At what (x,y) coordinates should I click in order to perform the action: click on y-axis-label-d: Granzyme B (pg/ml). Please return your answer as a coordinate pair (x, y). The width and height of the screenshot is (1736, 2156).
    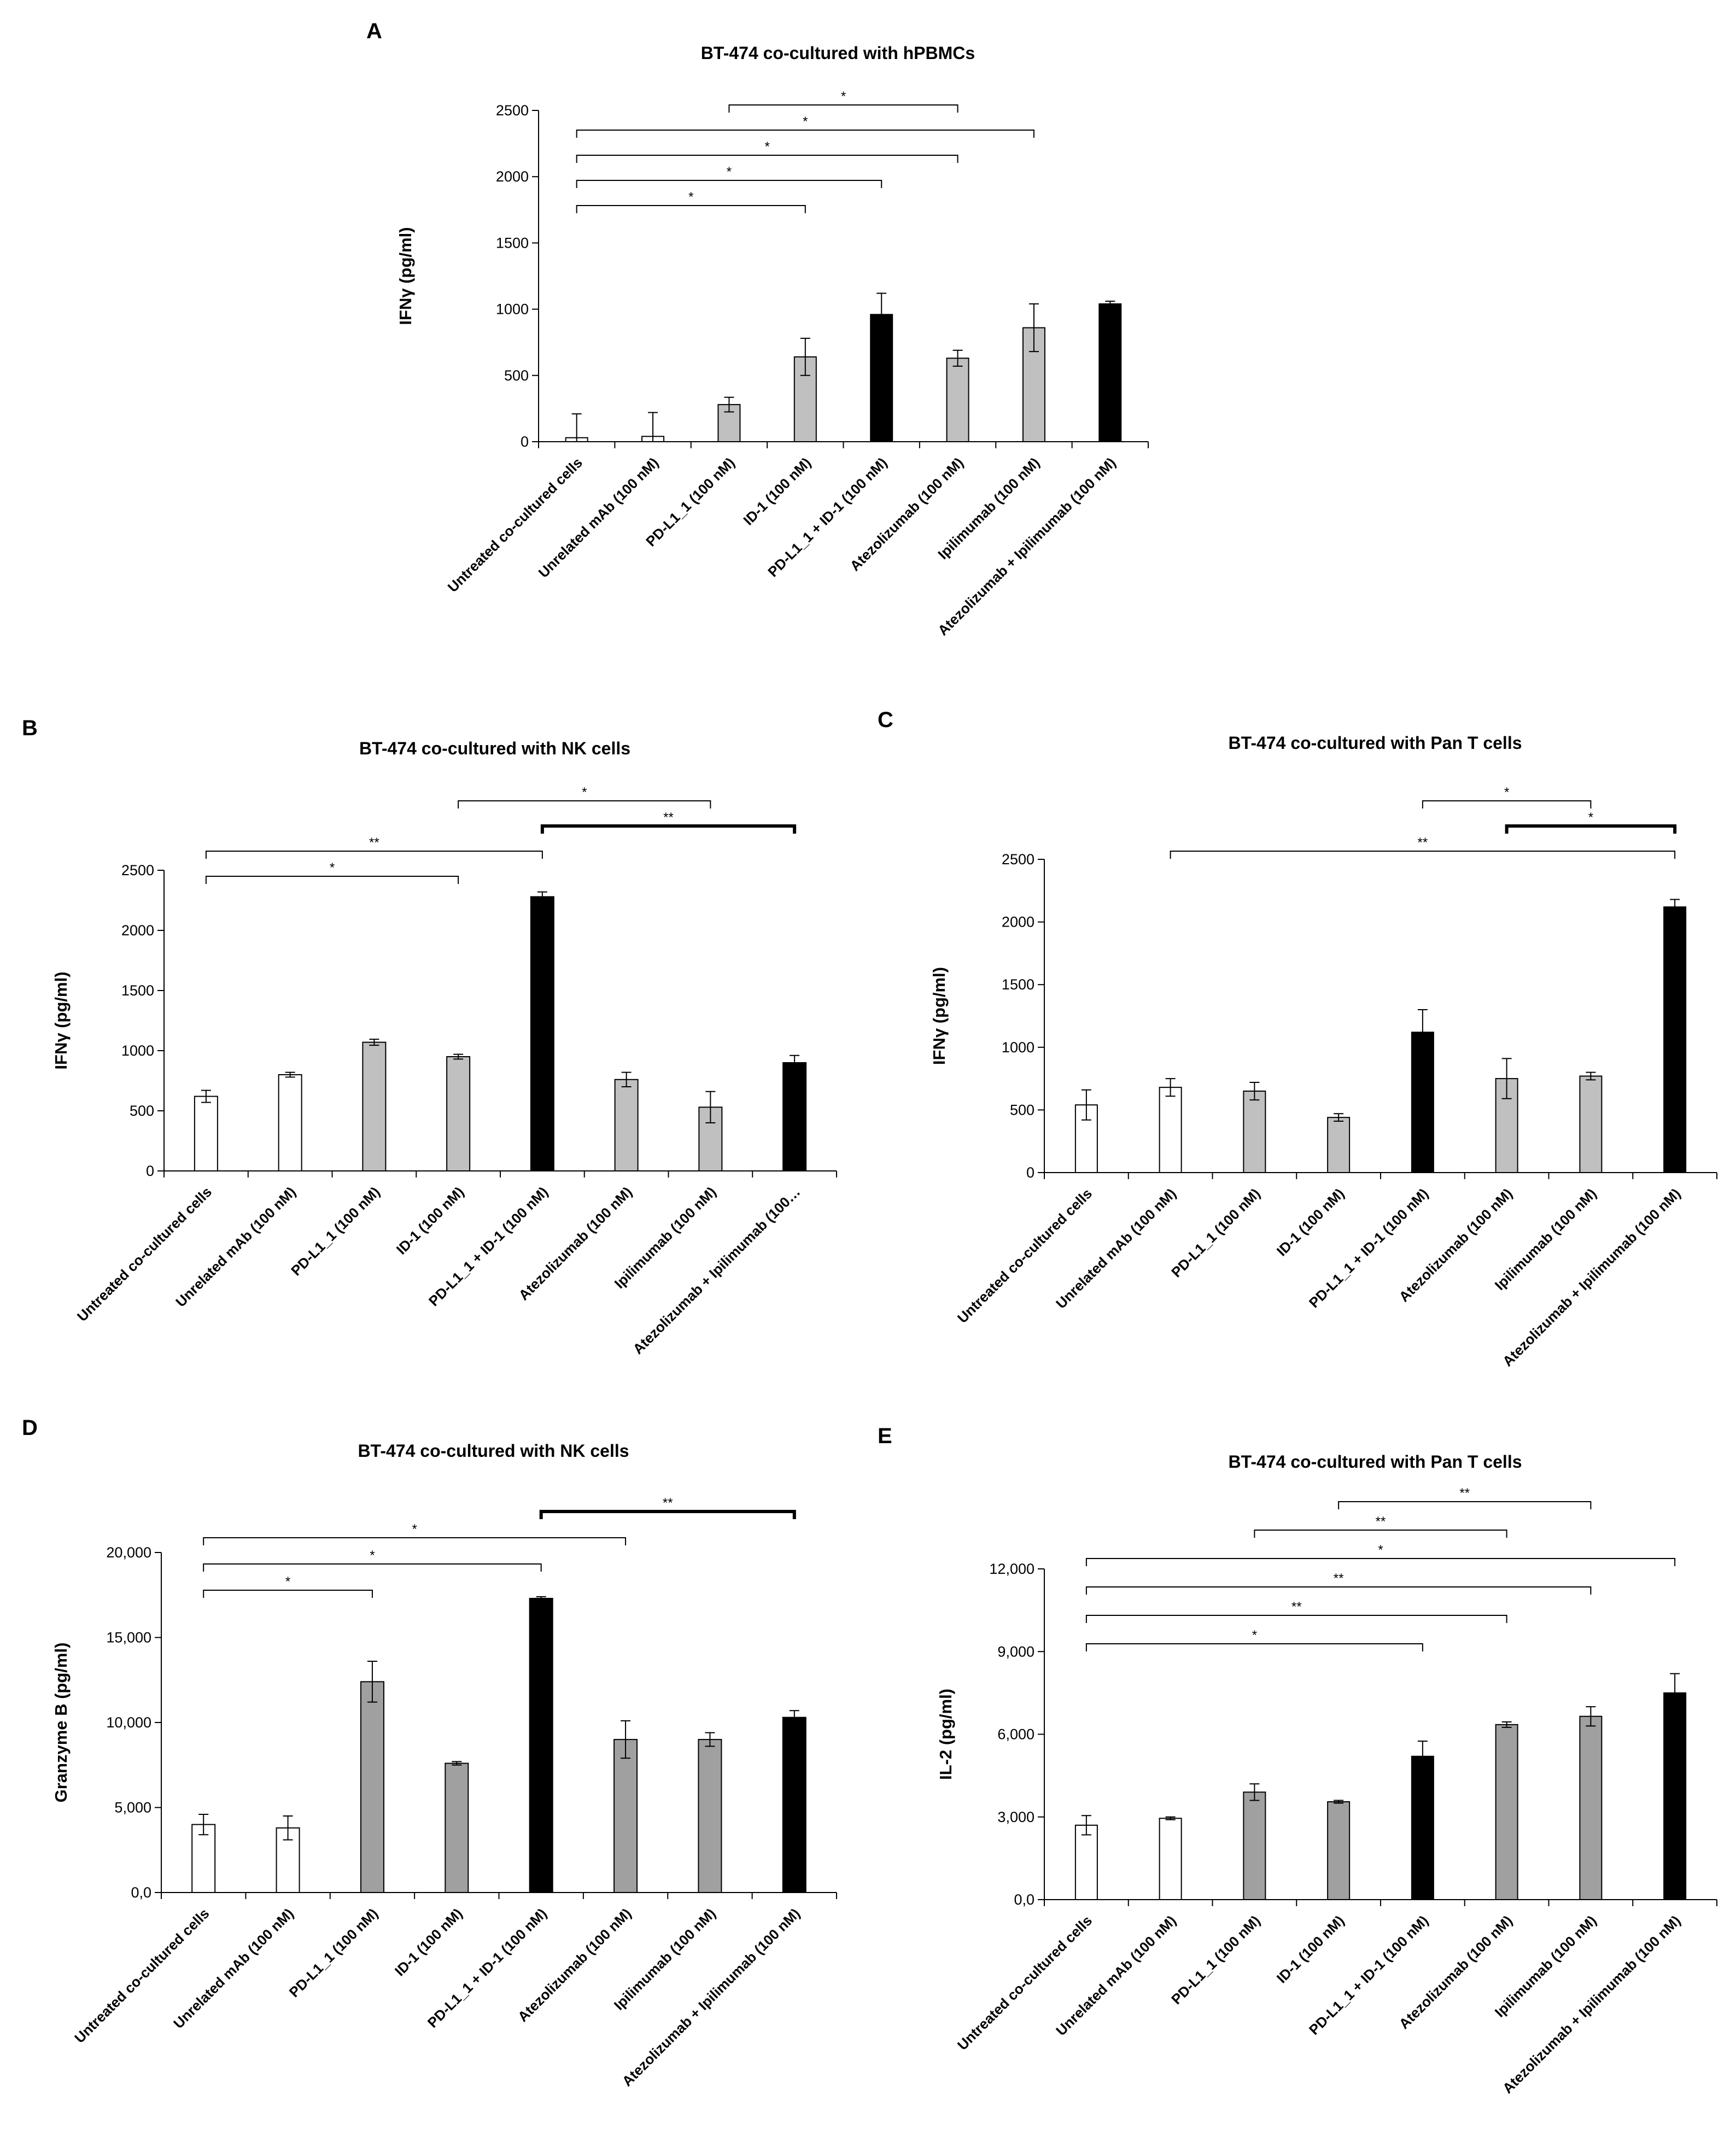
    Looking at the image, I should click on (61, 1723).